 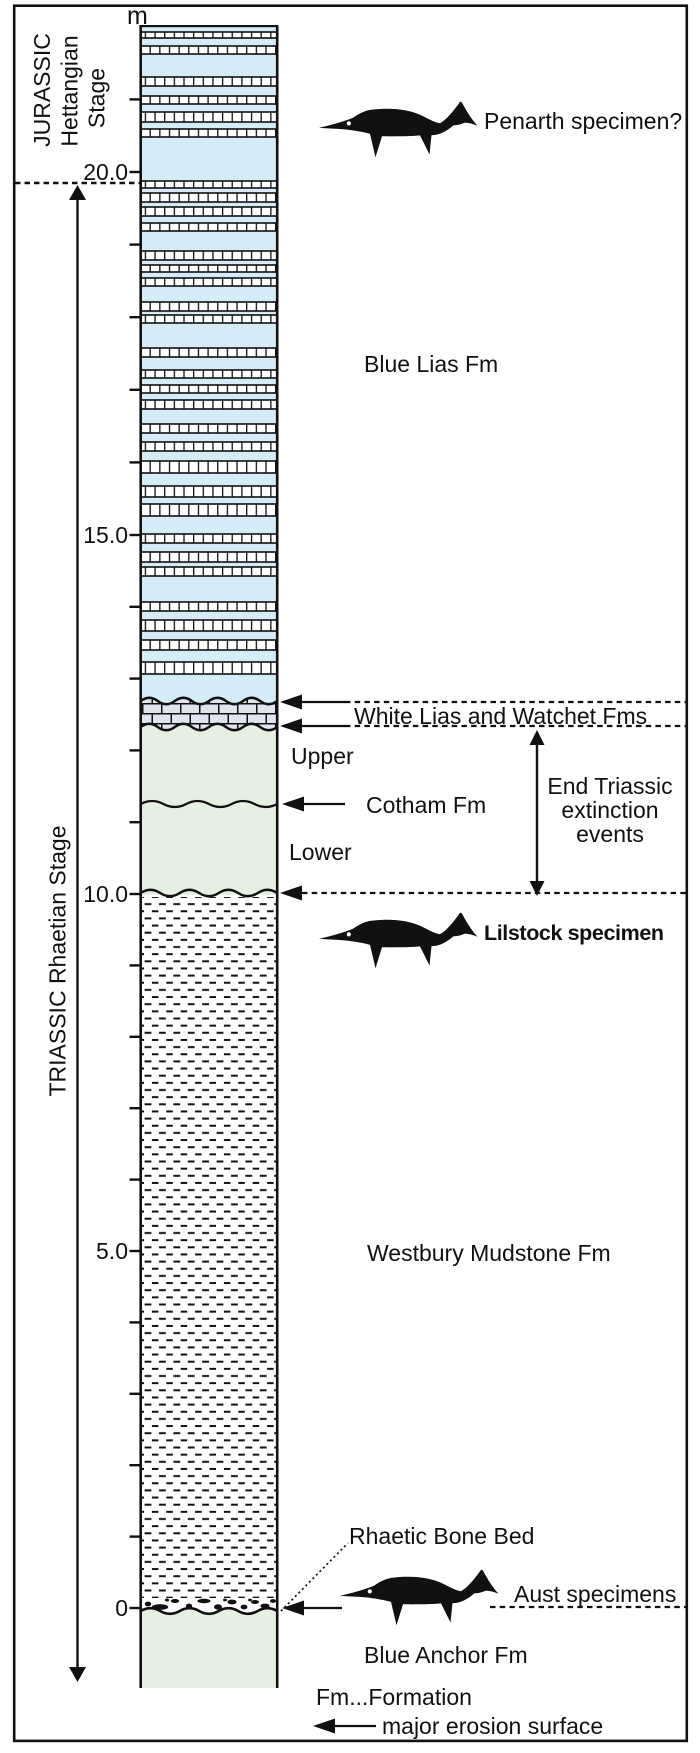 I want to click on svg-text: Stage, so click(x=97, y=98).